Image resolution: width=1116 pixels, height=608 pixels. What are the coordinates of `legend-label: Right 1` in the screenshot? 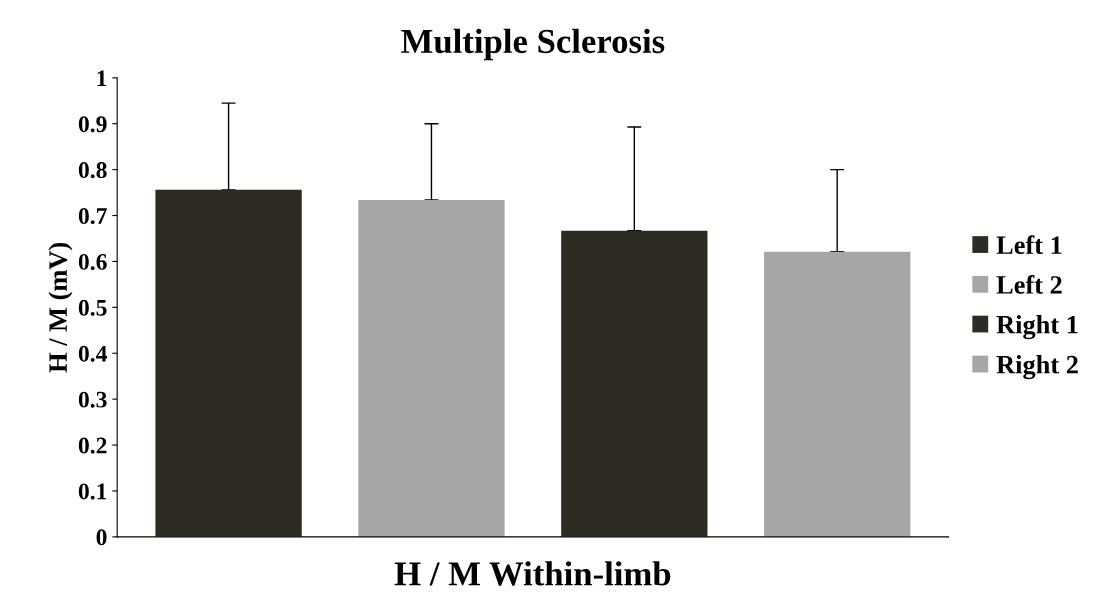 It's located at (1037, 327).